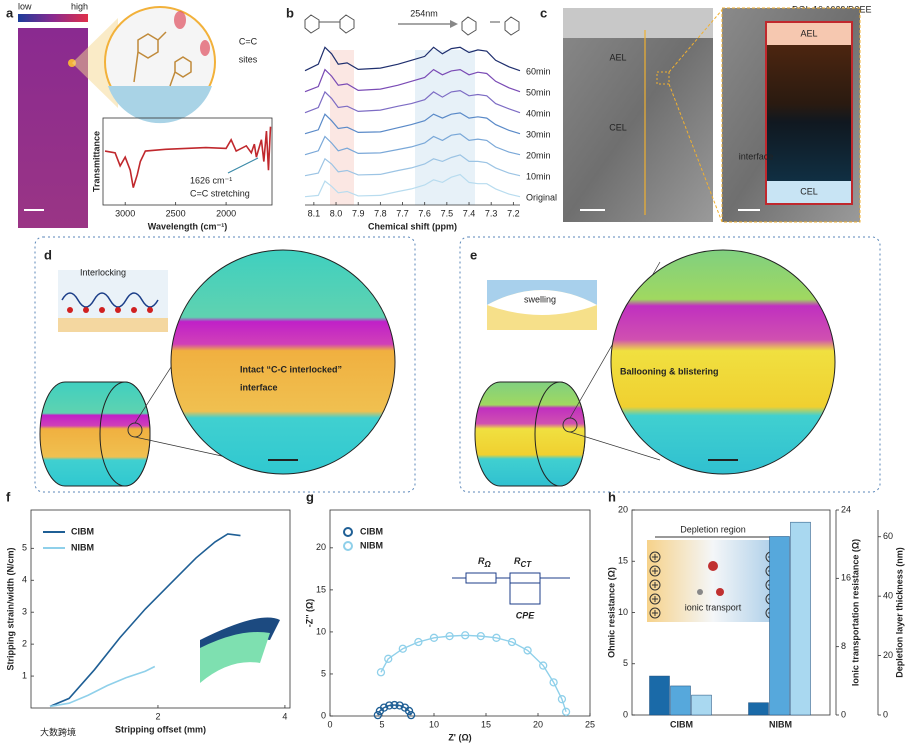 This screenshot has height=745, width=909. I want to click on axis-title: Depletion layer thickness (nm), so click(899, 612).